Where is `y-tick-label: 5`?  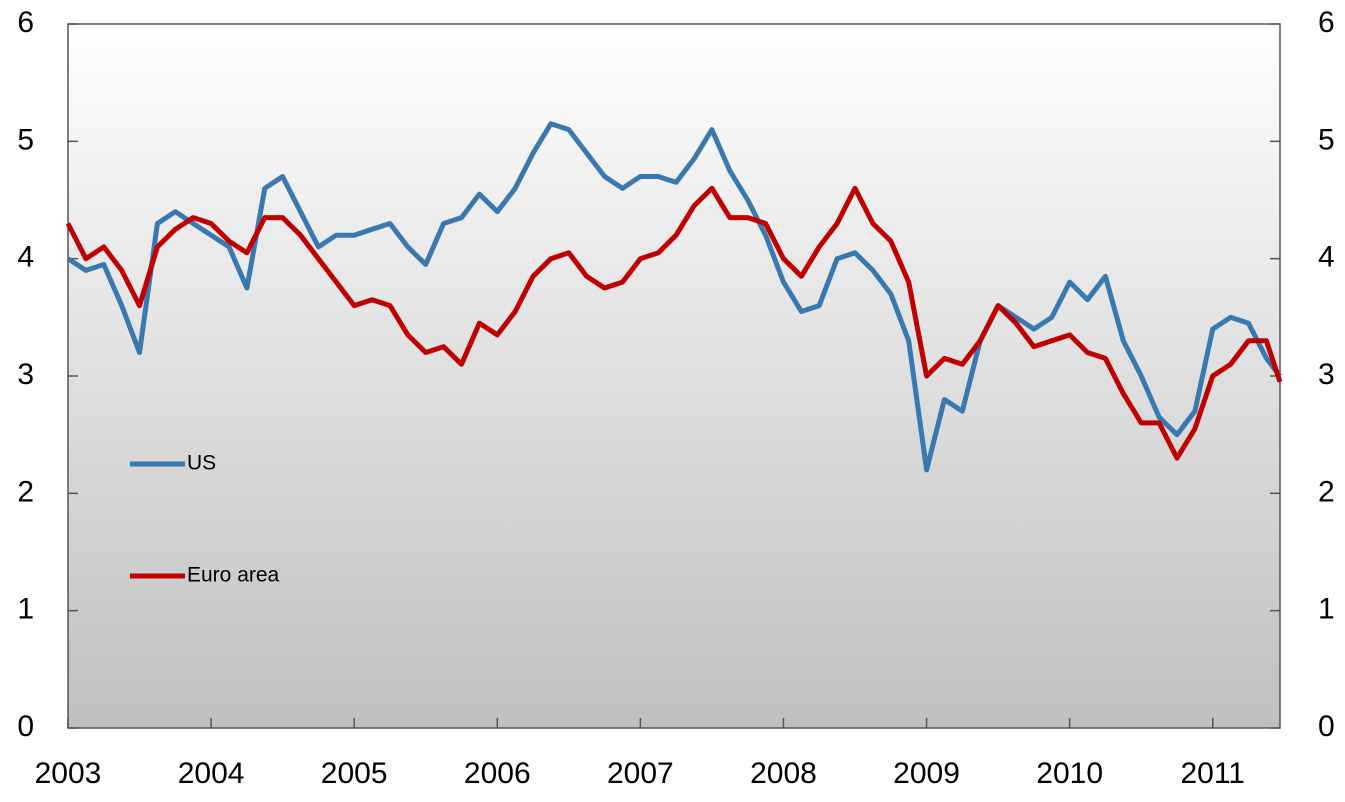 y-tick-label: 5 is located at coordinates (25, 139).